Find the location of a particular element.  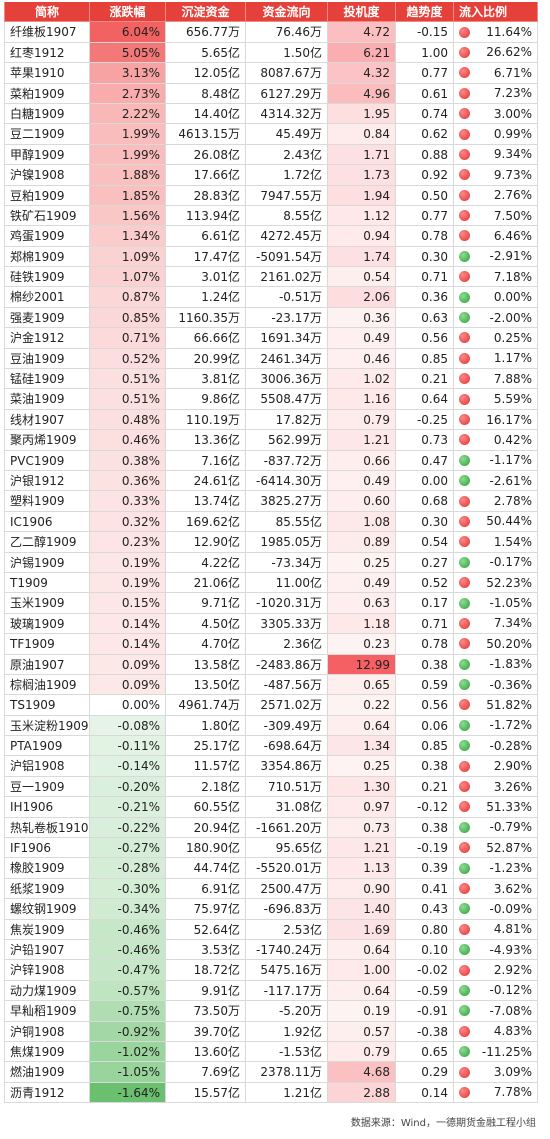

change-pct: -1.64% is located at coordinates (128, 1093).